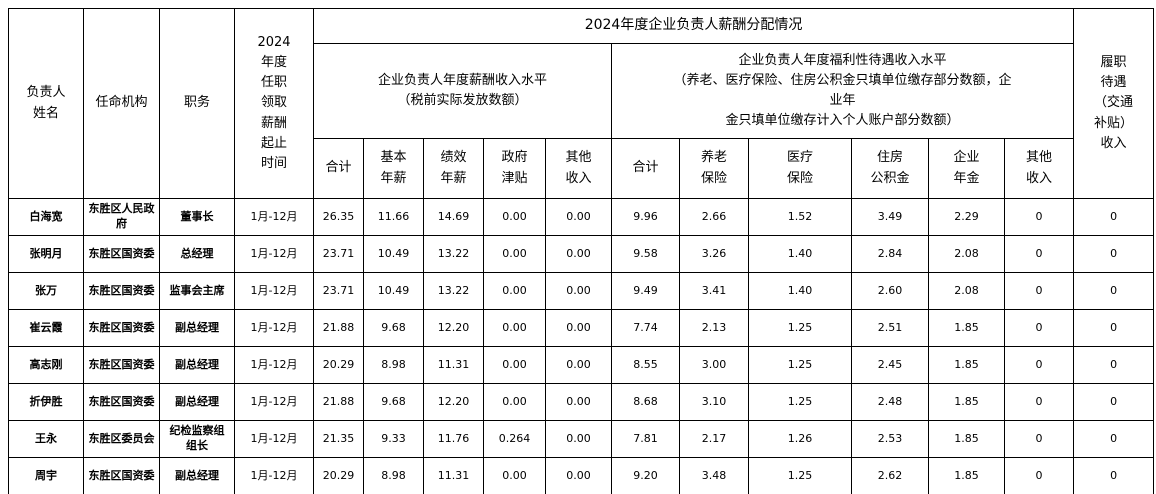  I want to click on cell-pension: 2.17, so click(714, 439).